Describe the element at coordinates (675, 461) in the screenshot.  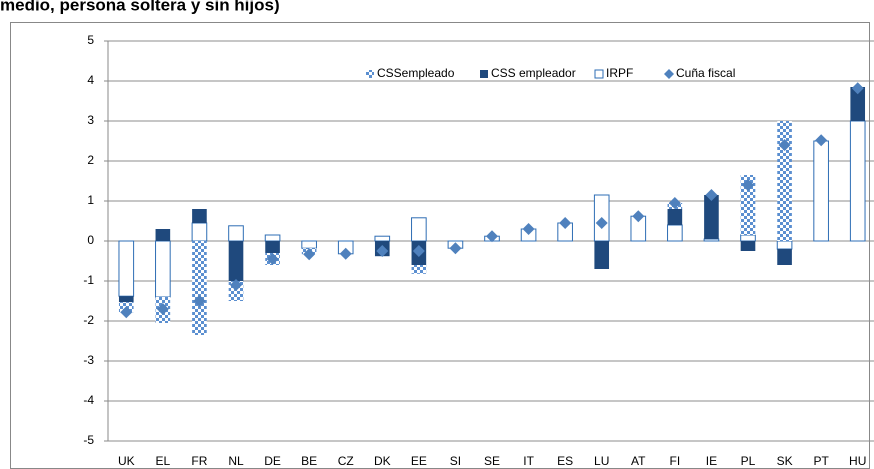
I see `x-tick-label: FI` at that location.